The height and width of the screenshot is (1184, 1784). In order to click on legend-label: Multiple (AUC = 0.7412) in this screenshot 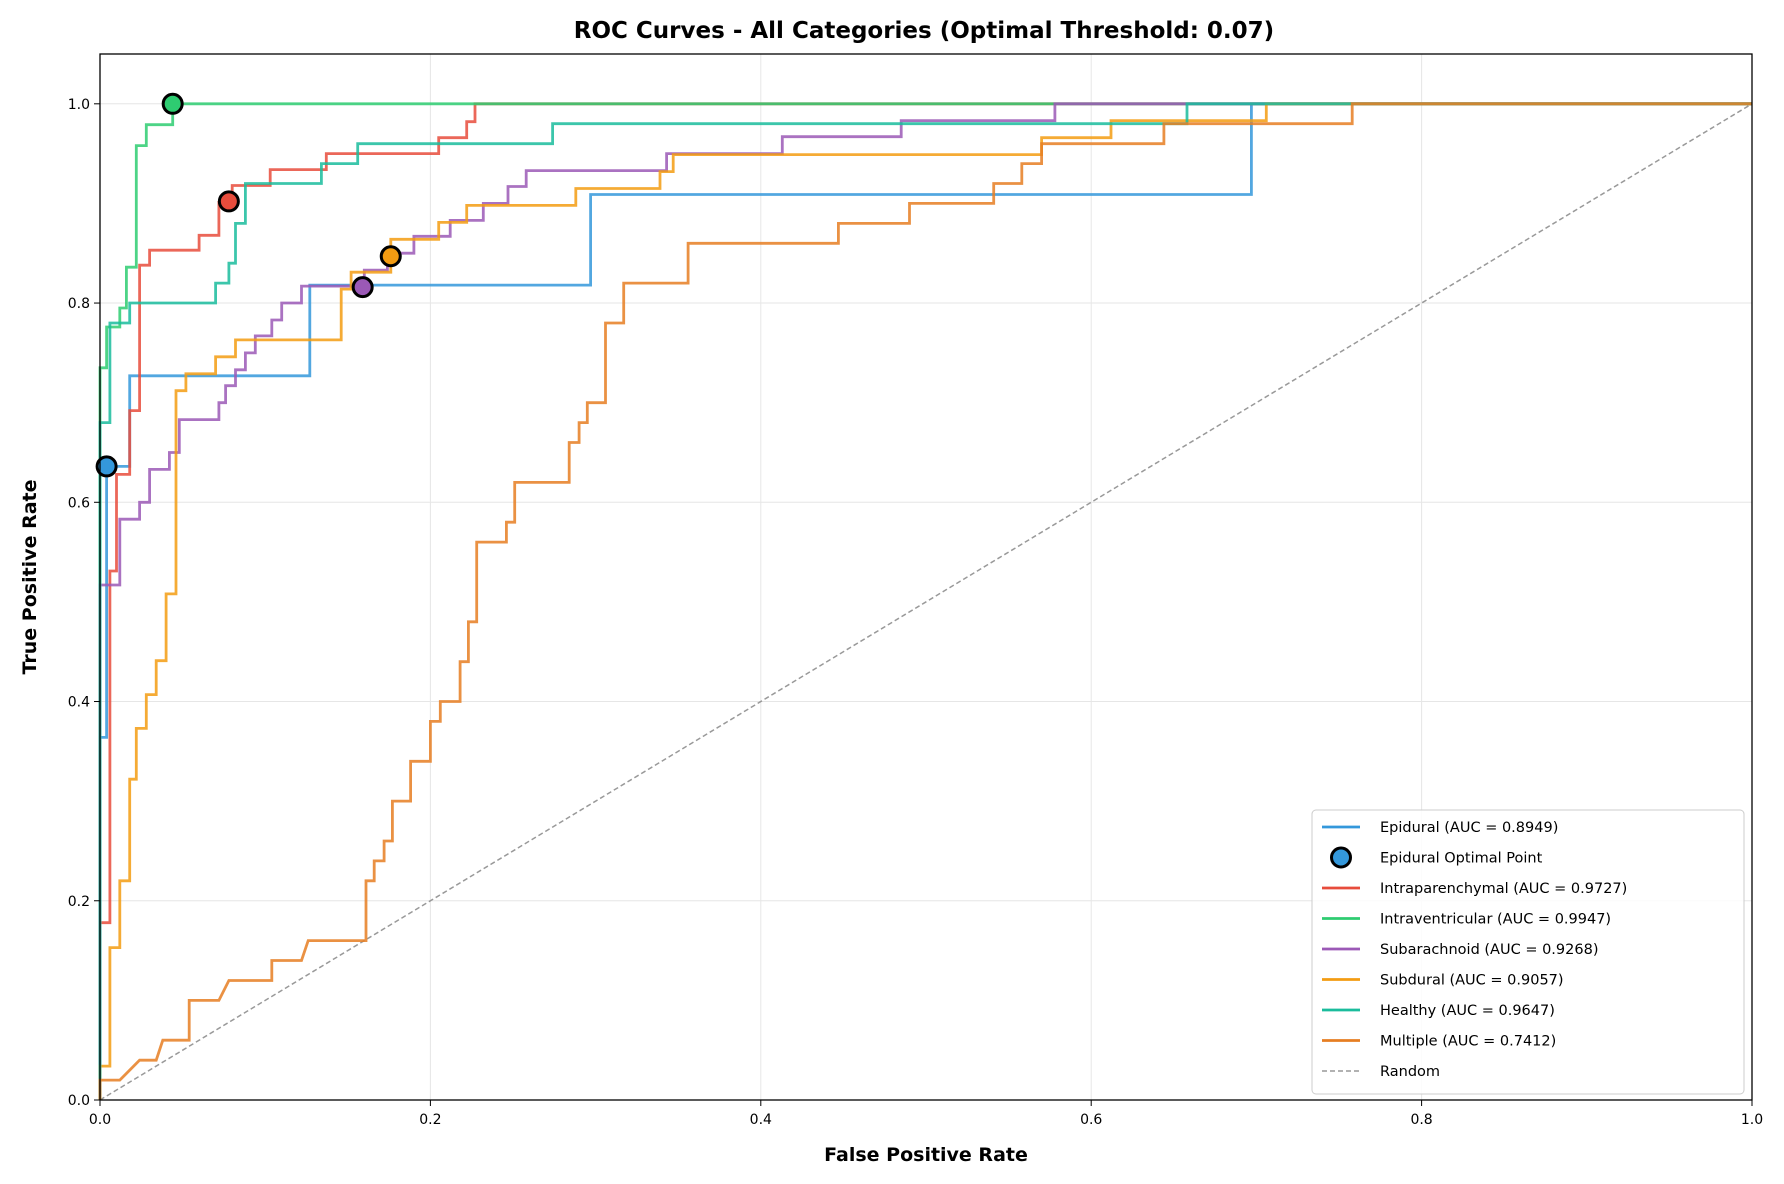, I will do `click(1468, 1042)`.